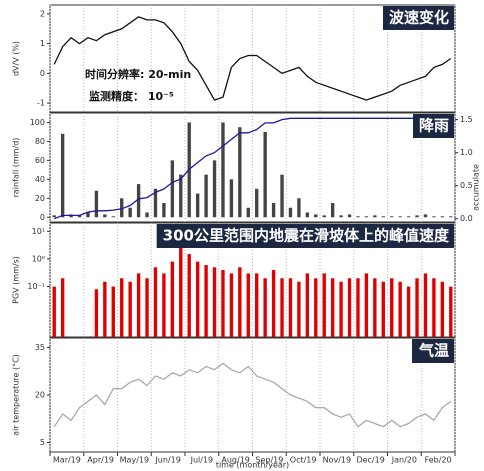 Image resolution: width=484 pixels, height=471 pixels. What do you see at coordinates (202, 460) in the screenshot?
I see `x-tick-label: Jul/19` at bounding box center [202, 460].